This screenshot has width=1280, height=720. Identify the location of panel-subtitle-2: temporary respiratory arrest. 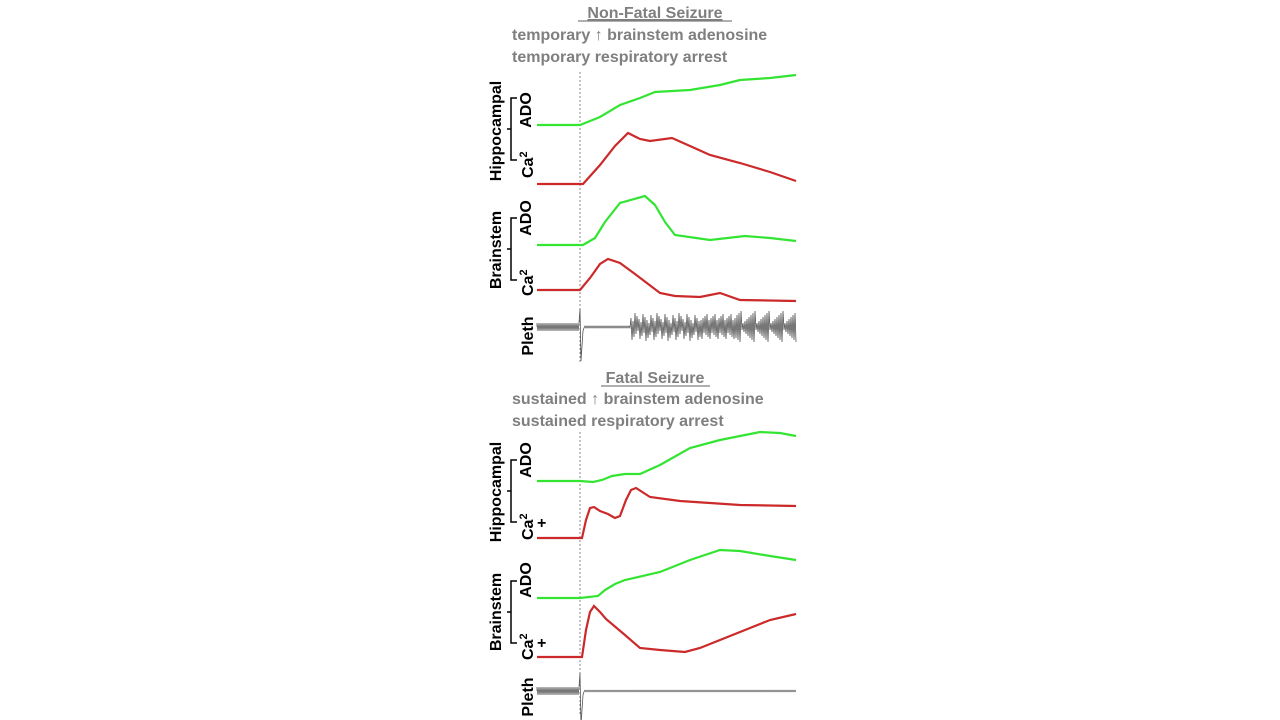
(620, 57).